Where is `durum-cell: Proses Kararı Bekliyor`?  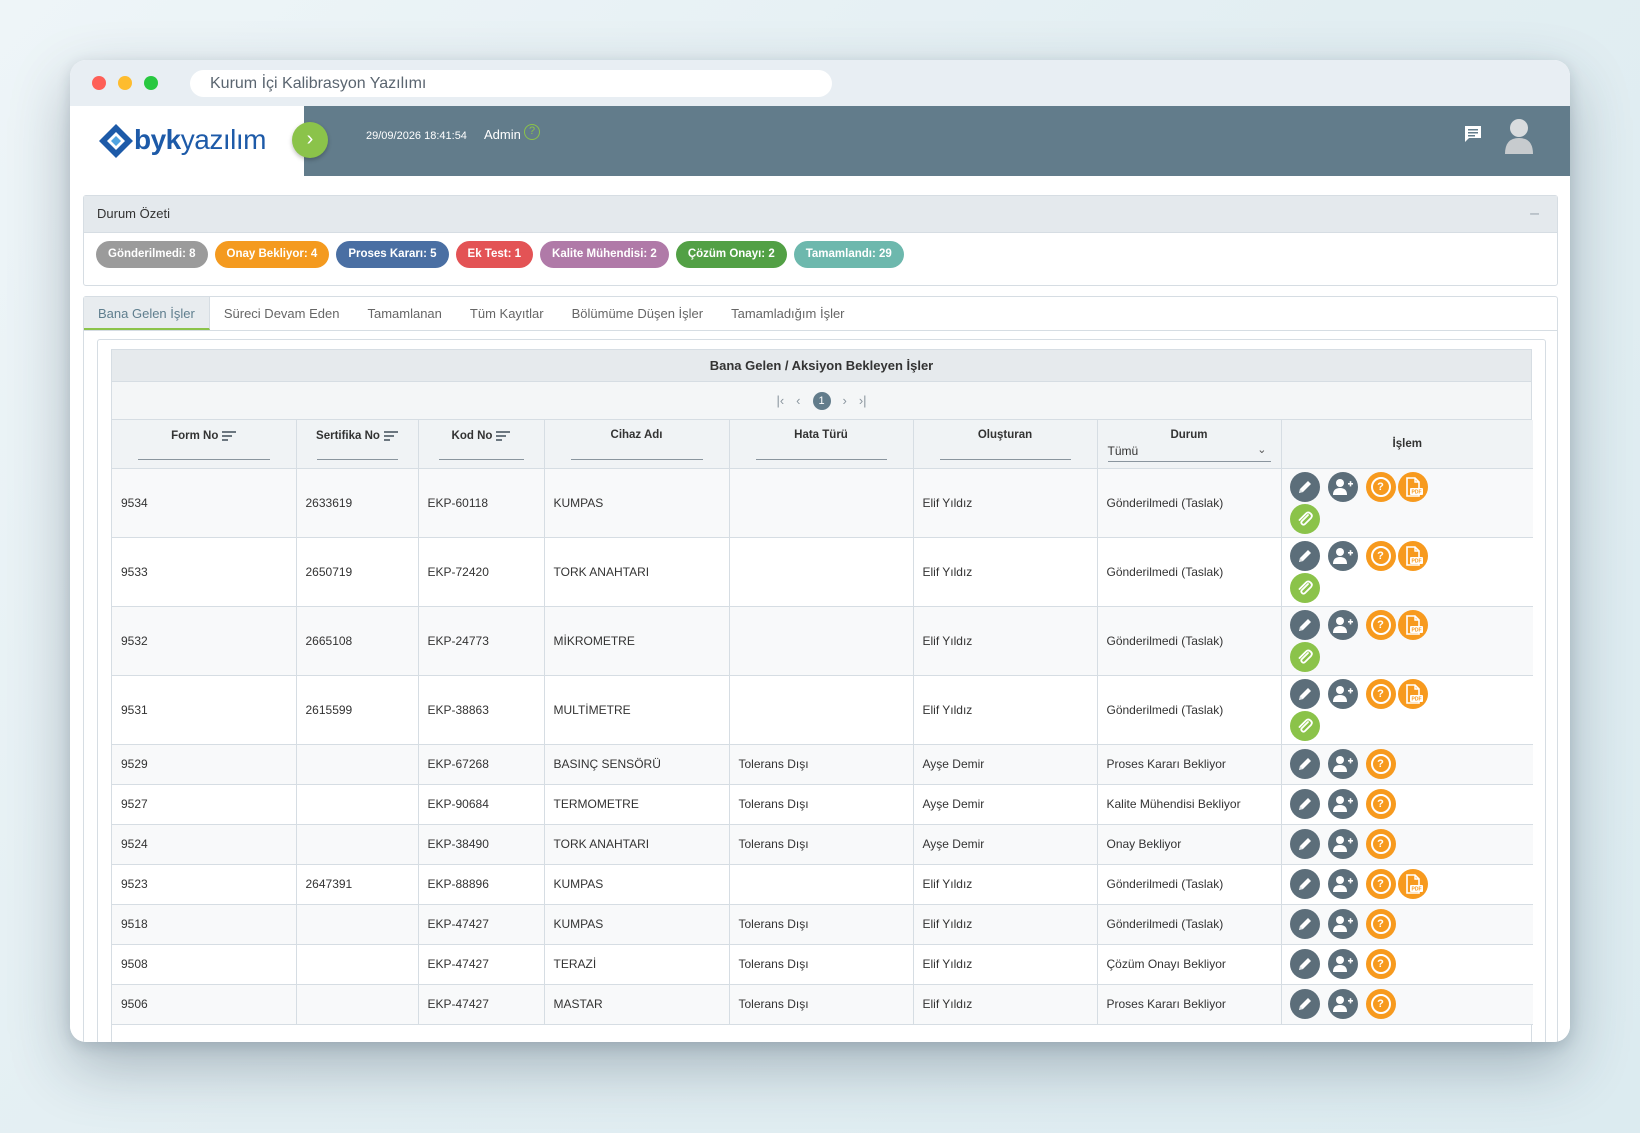 durum-cell: Proses Kararı Bekliyor is located at coordinates (1189, 764).